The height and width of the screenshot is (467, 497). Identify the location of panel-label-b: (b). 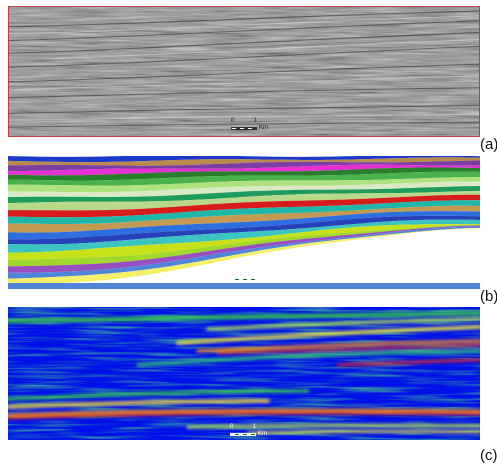
(488, 296).